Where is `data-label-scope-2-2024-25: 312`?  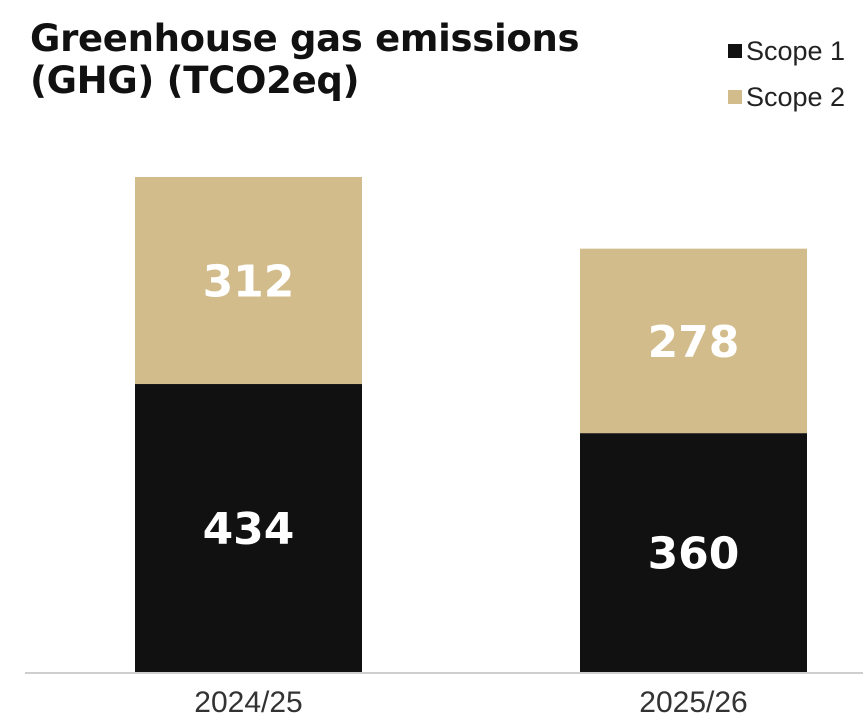
data-label-scope-2-2024-25: 312 is located at coordinates (249, 282).